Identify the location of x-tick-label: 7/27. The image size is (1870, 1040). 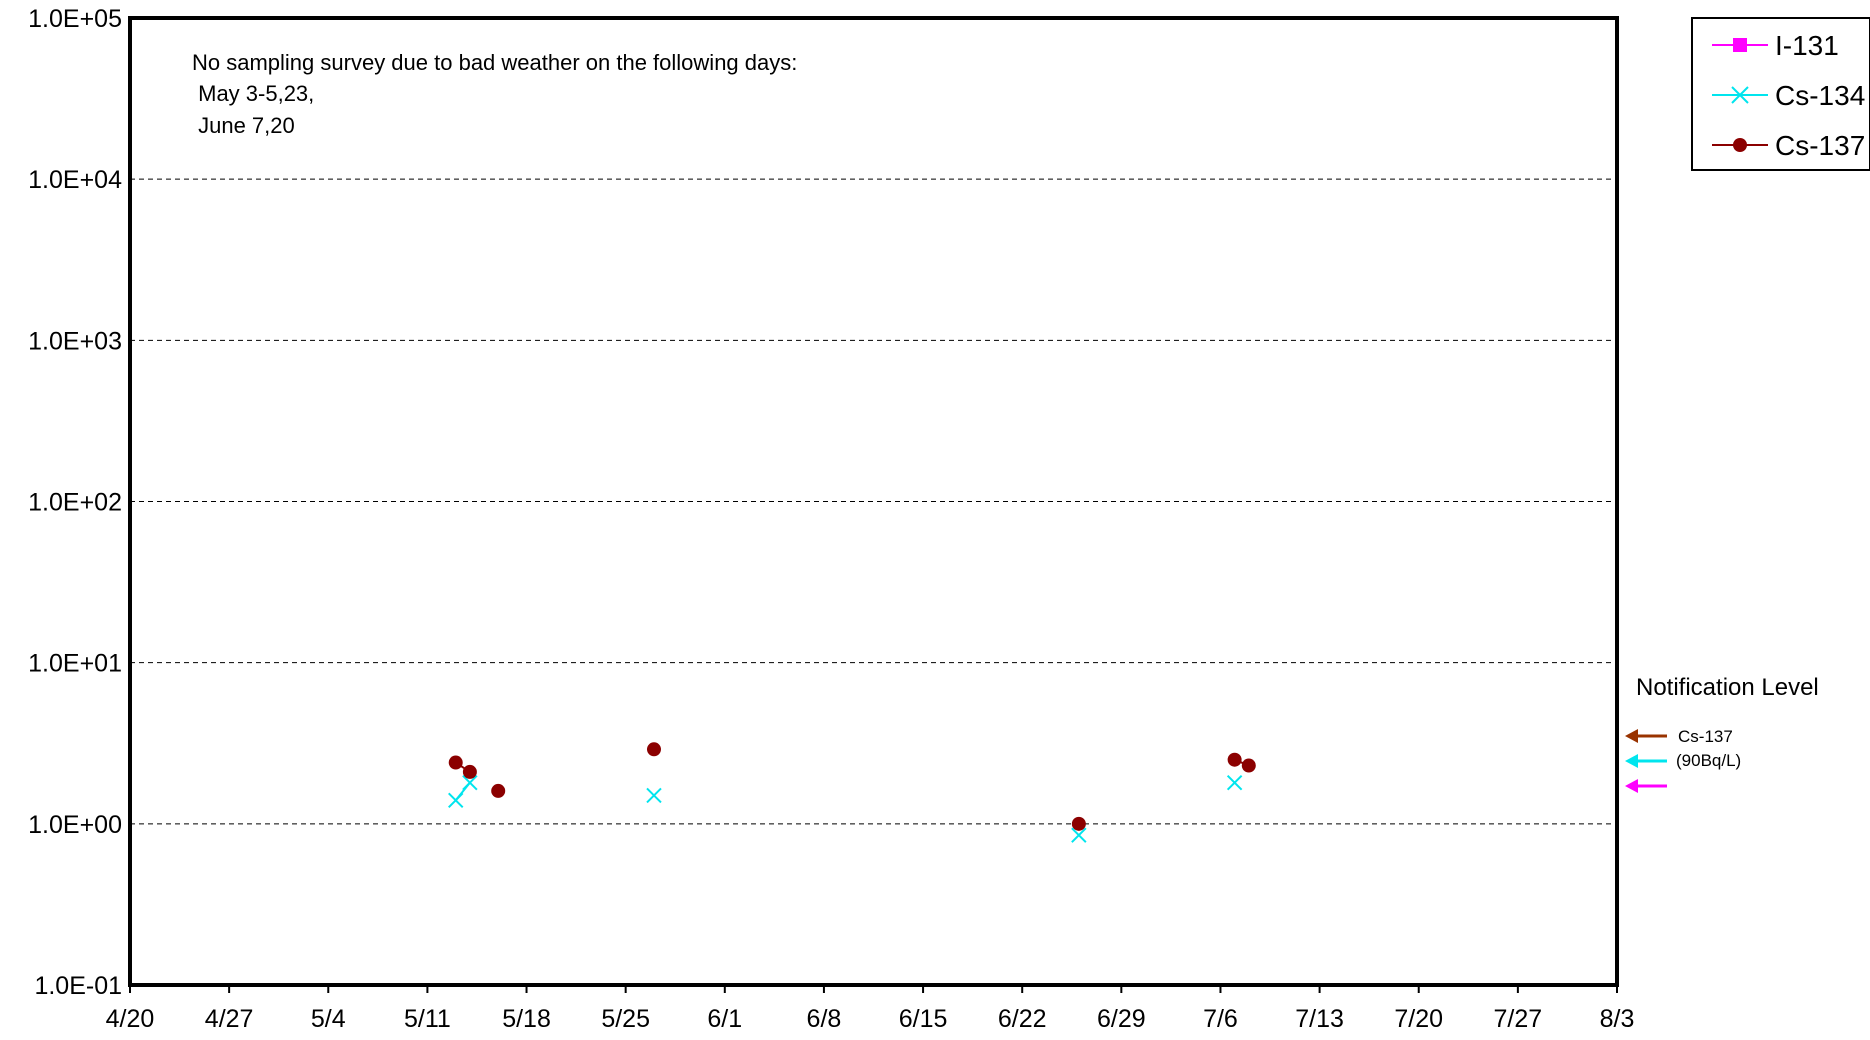
(1518, 1019).